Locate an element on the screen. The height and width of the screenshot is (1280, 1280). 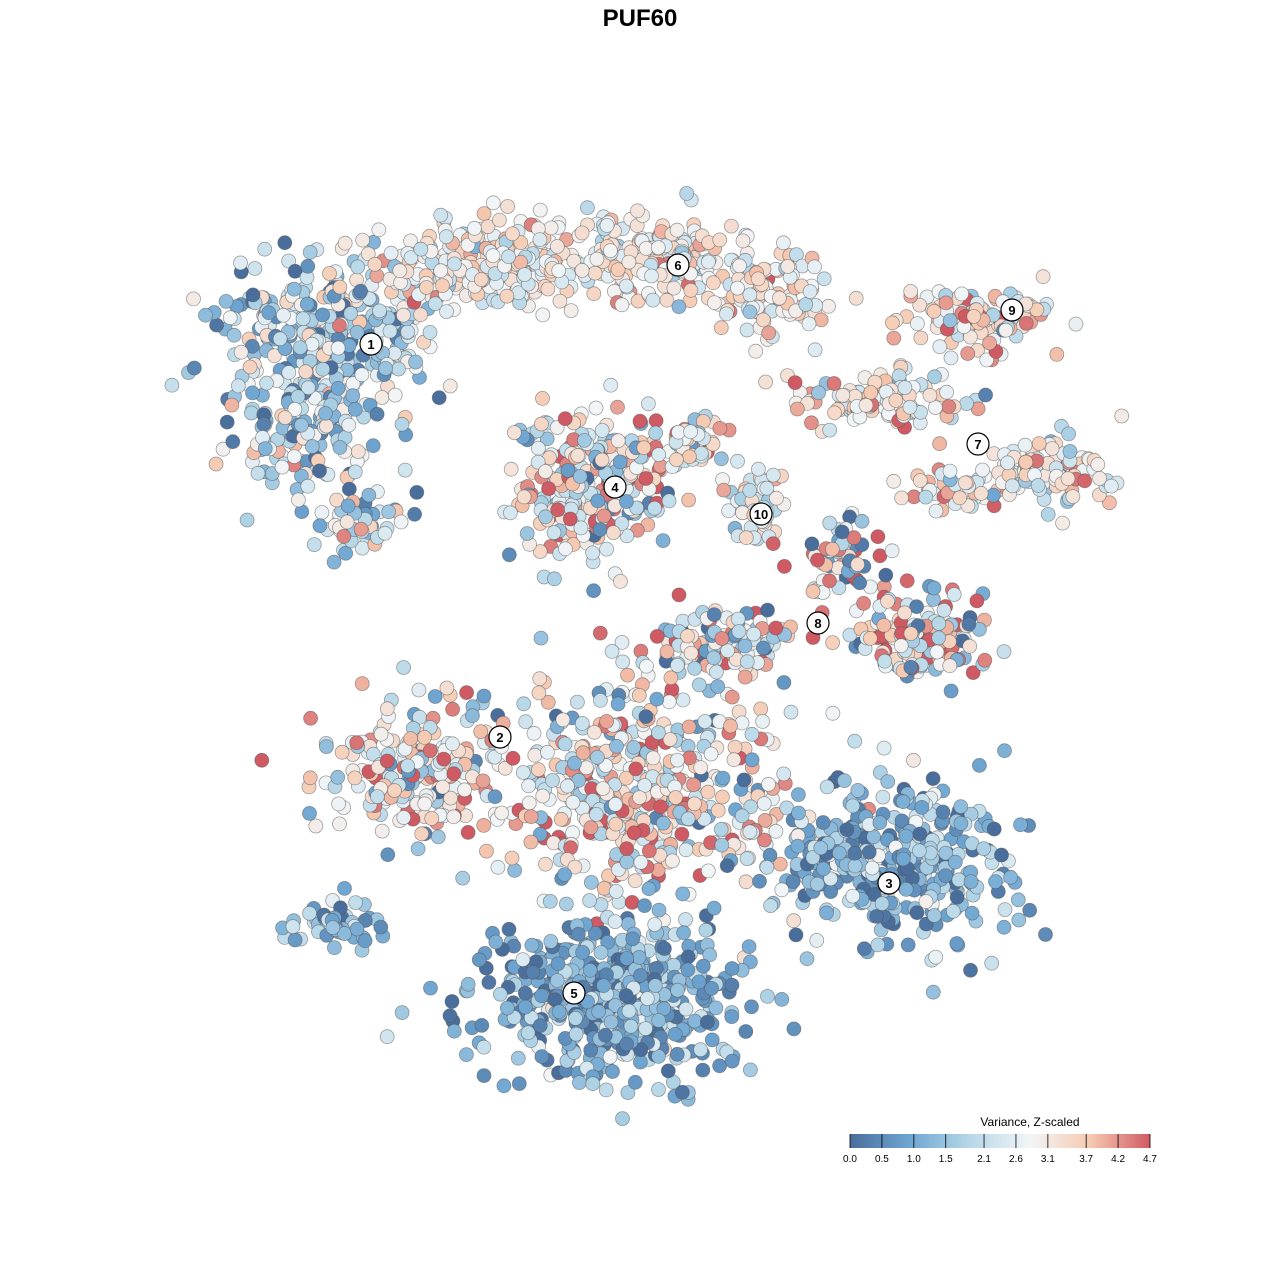
colorbar is located at coordinates (1000, 1141).